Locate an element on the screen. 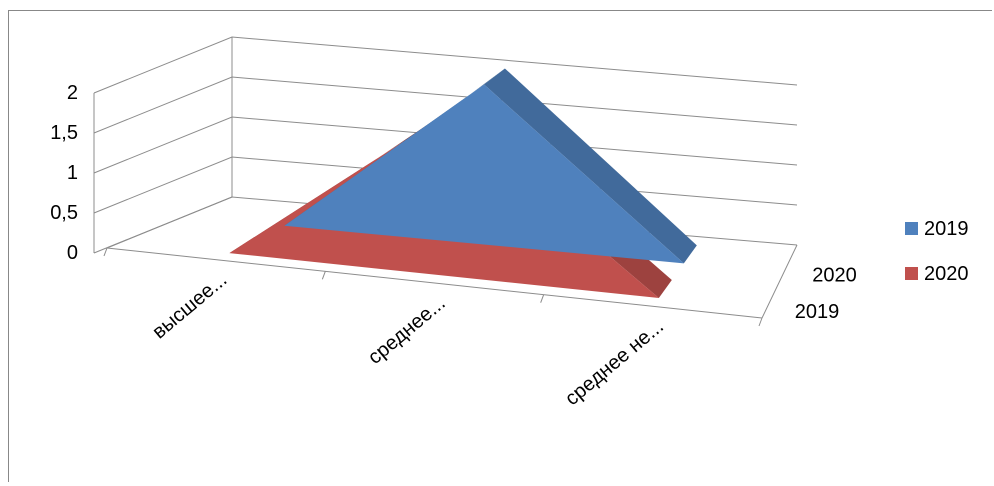  y-tick-label: 0 is located at coordinates (72, 253).